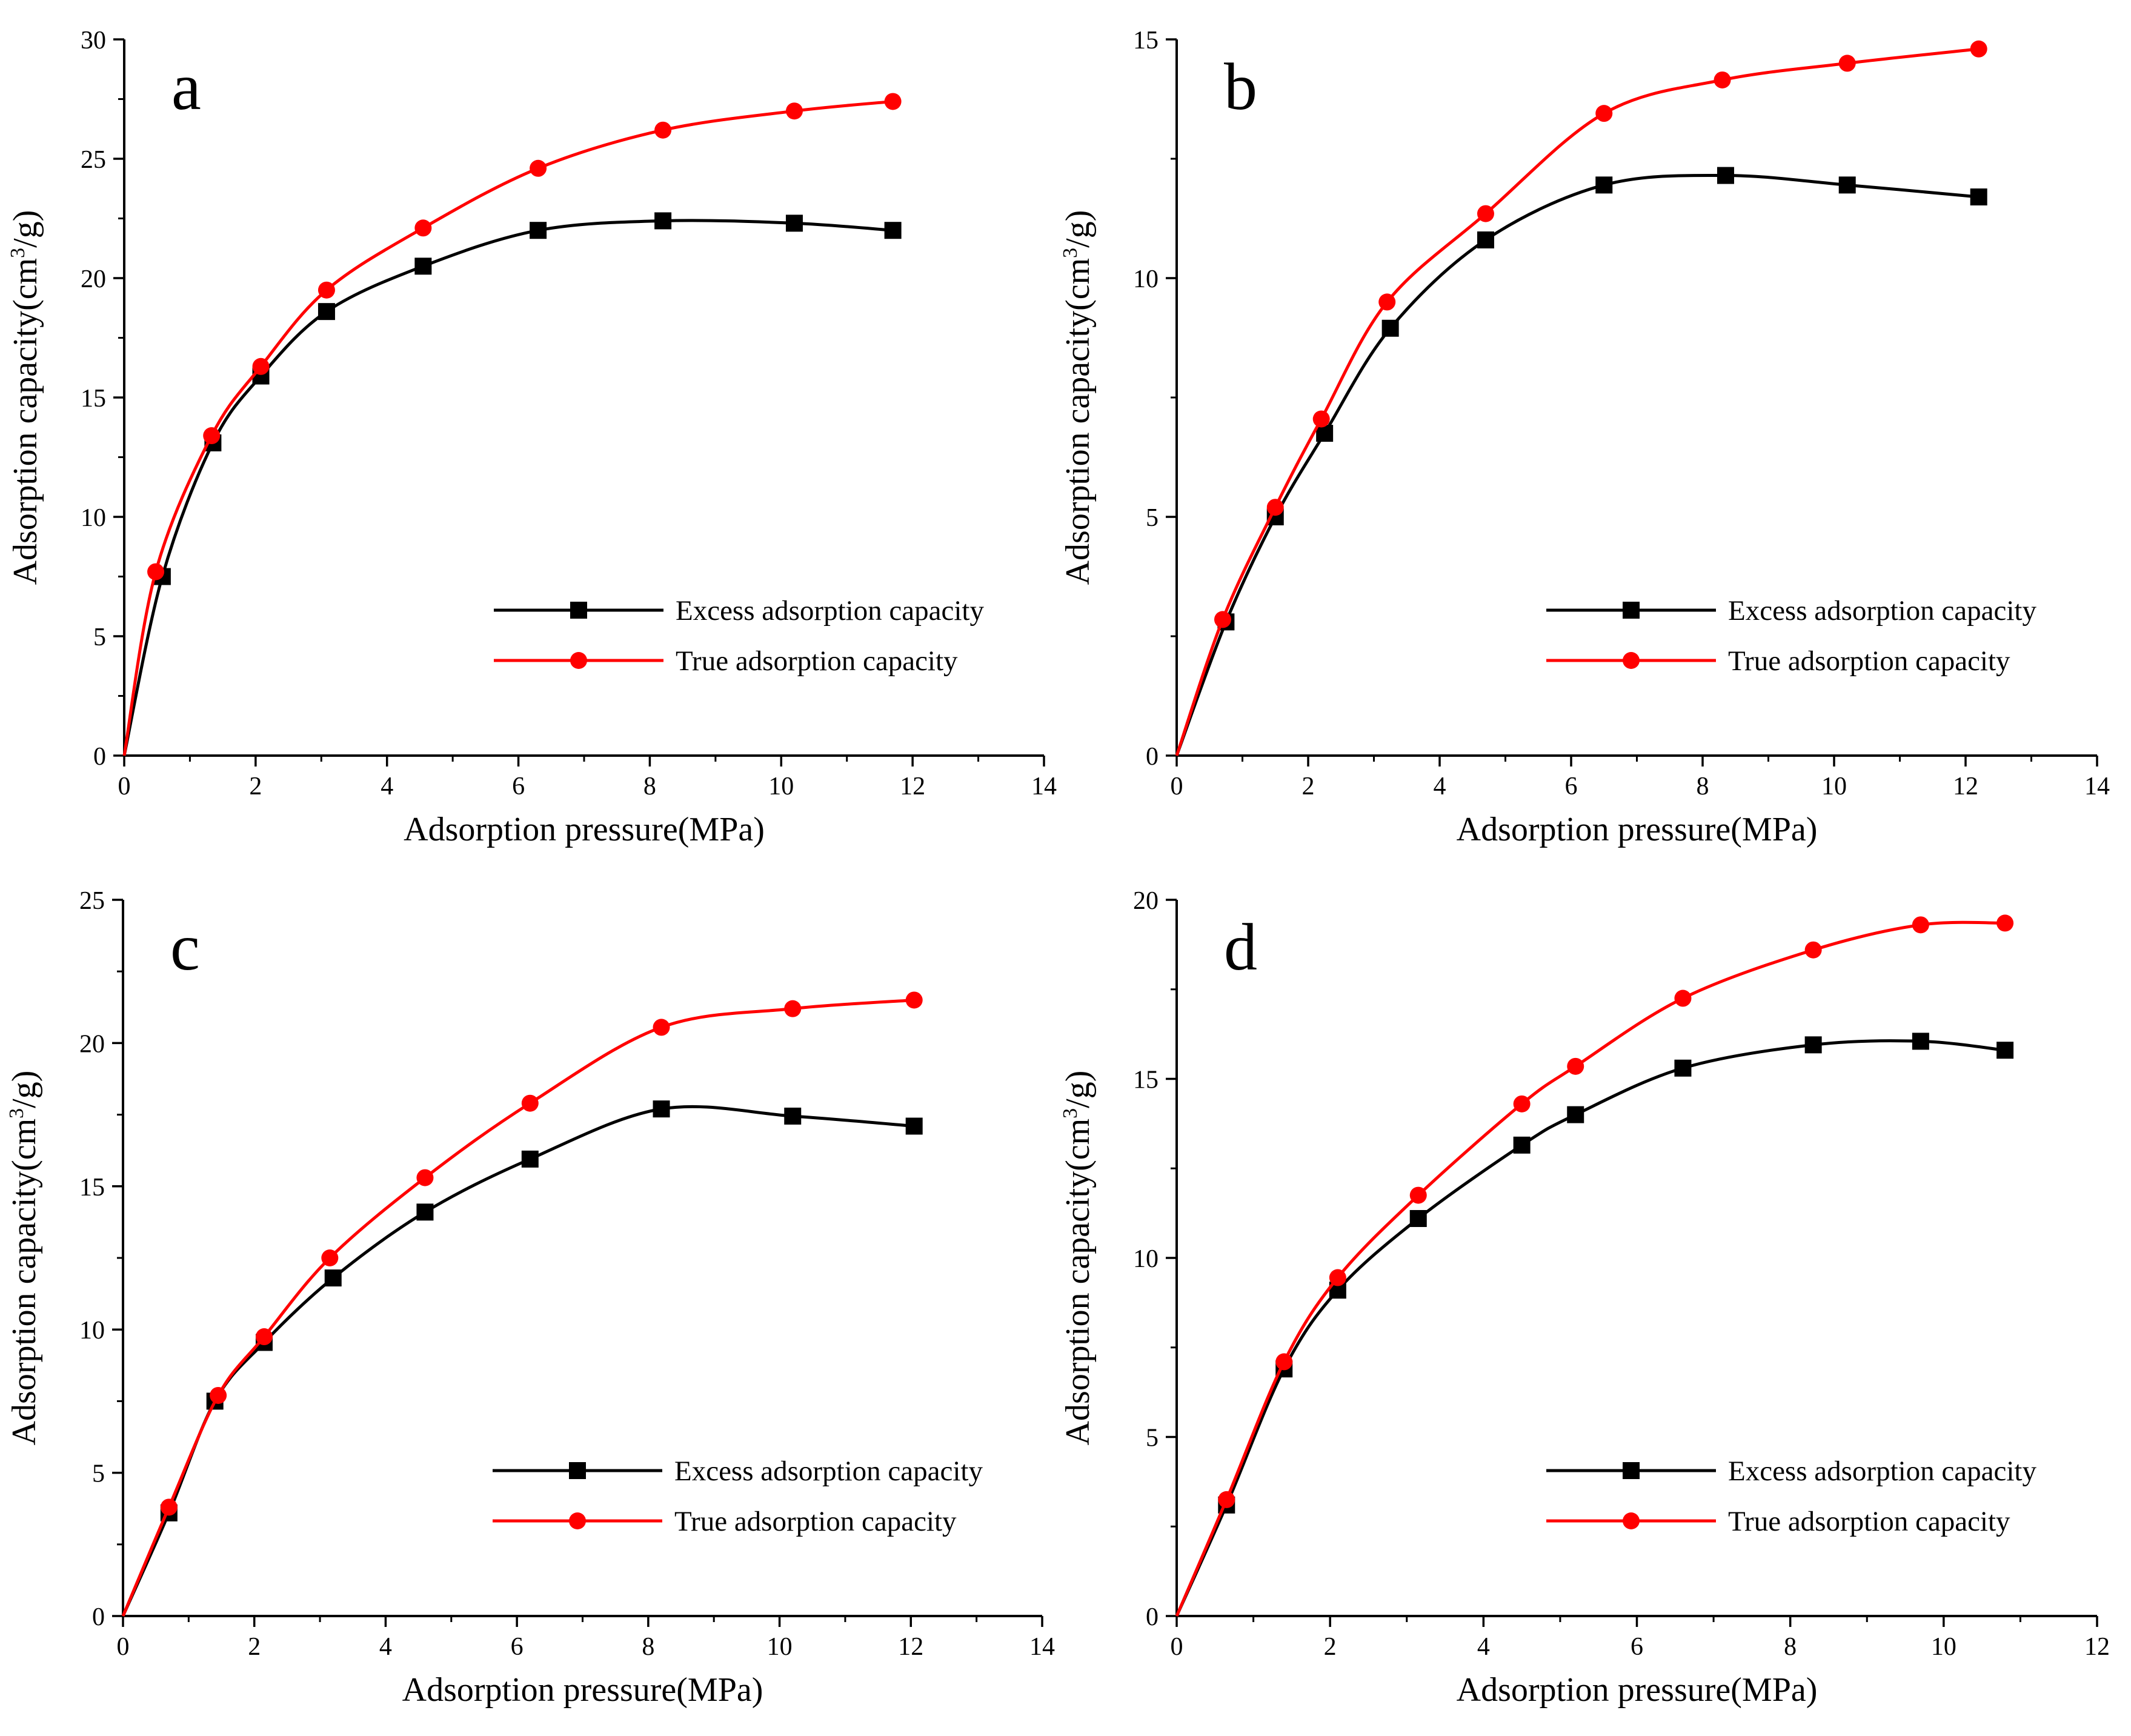  What do you see at coordinates (94, 160) in the screenshot?
I see `y-tick-label: 25` at bounding box center [94, 160].